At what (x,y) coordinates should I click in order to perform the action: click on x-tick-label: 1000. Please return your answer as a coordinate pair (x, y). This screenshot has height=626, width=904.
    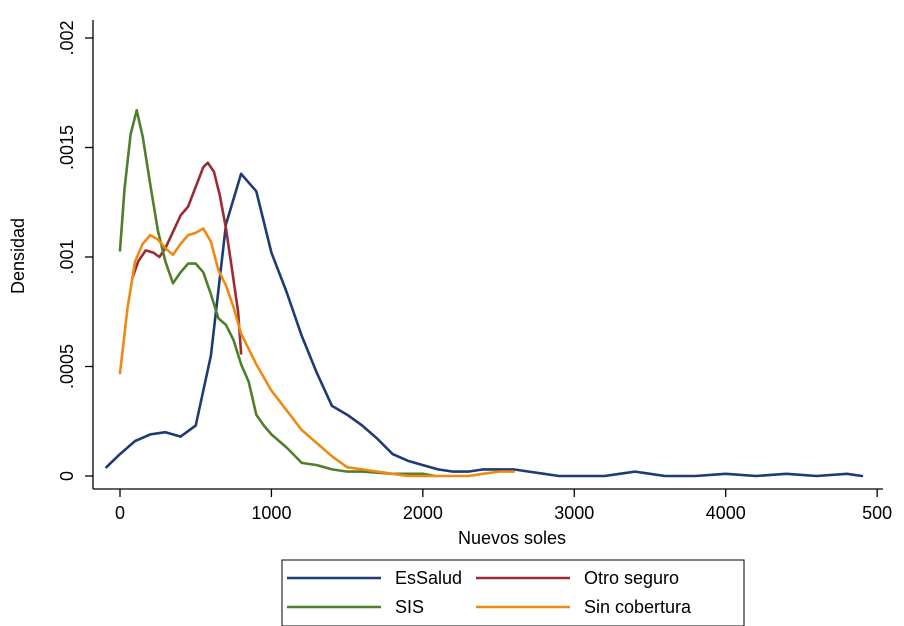
    Looking at the image, I should click on (271, 513).